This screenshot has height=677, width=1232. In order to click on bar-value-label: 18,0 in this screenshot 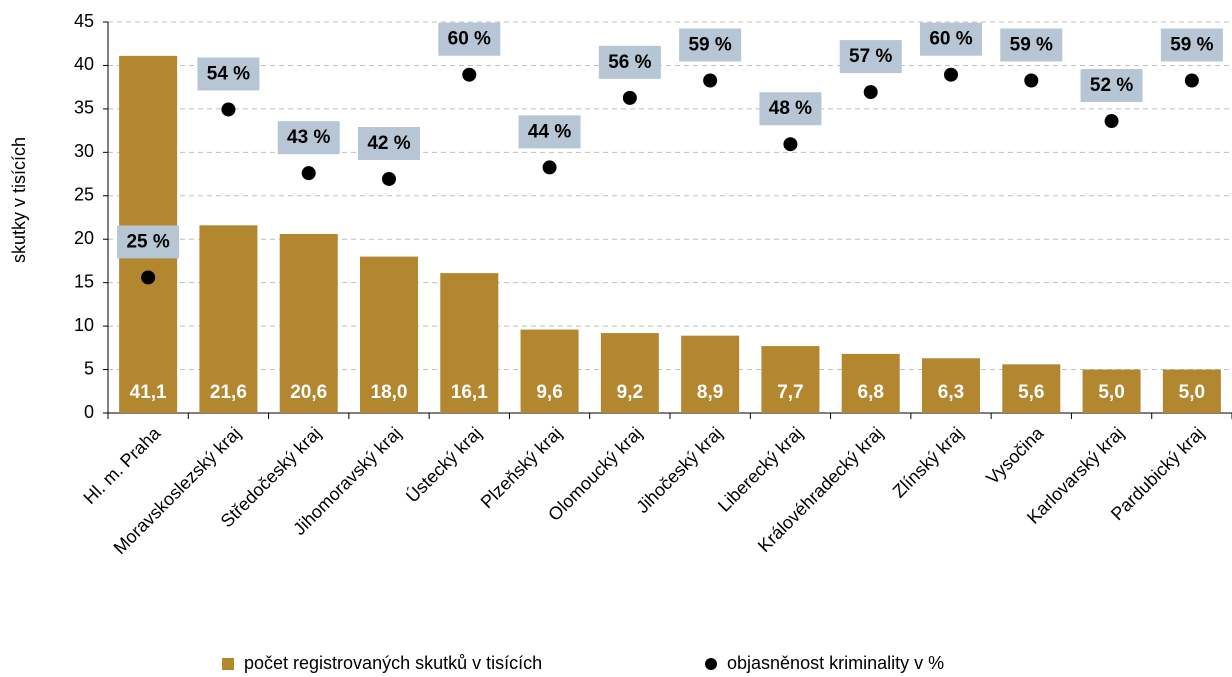, I will do `click(389, 392)`.